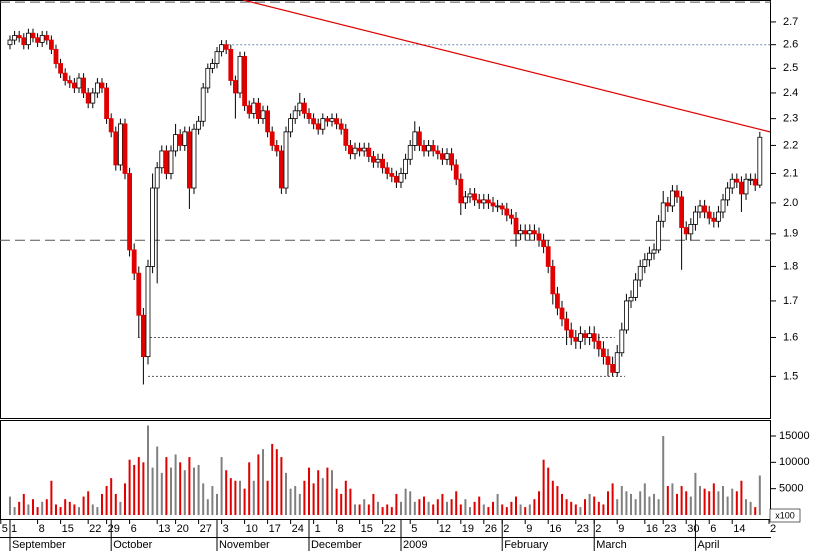 The image size is (817, 551). What do you see at coordinates (794, 436) in the screenshot?
I see `volume-tick-label: 15000` at bounding box center [794, 436].